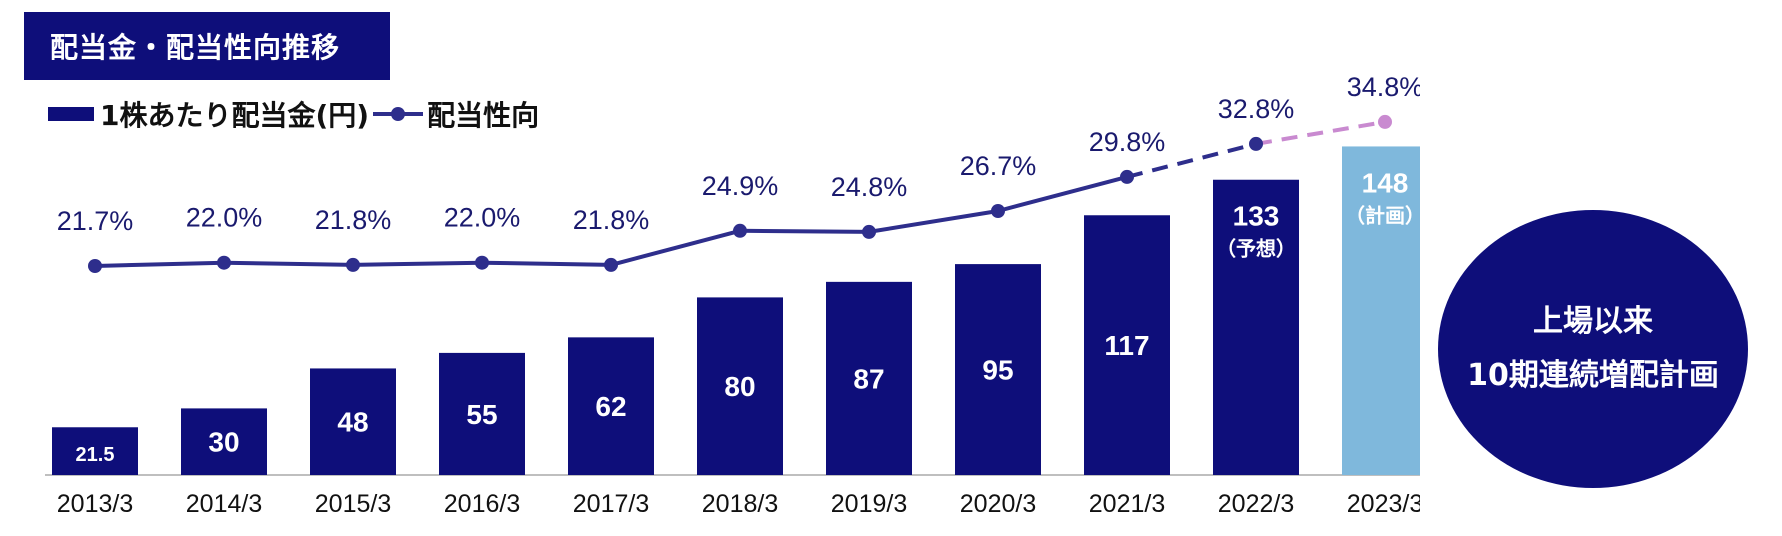 Image resolution: width=1782 pixels, height=536 pixels. I want to click on payout-point-2016/3, so click(482, 262).